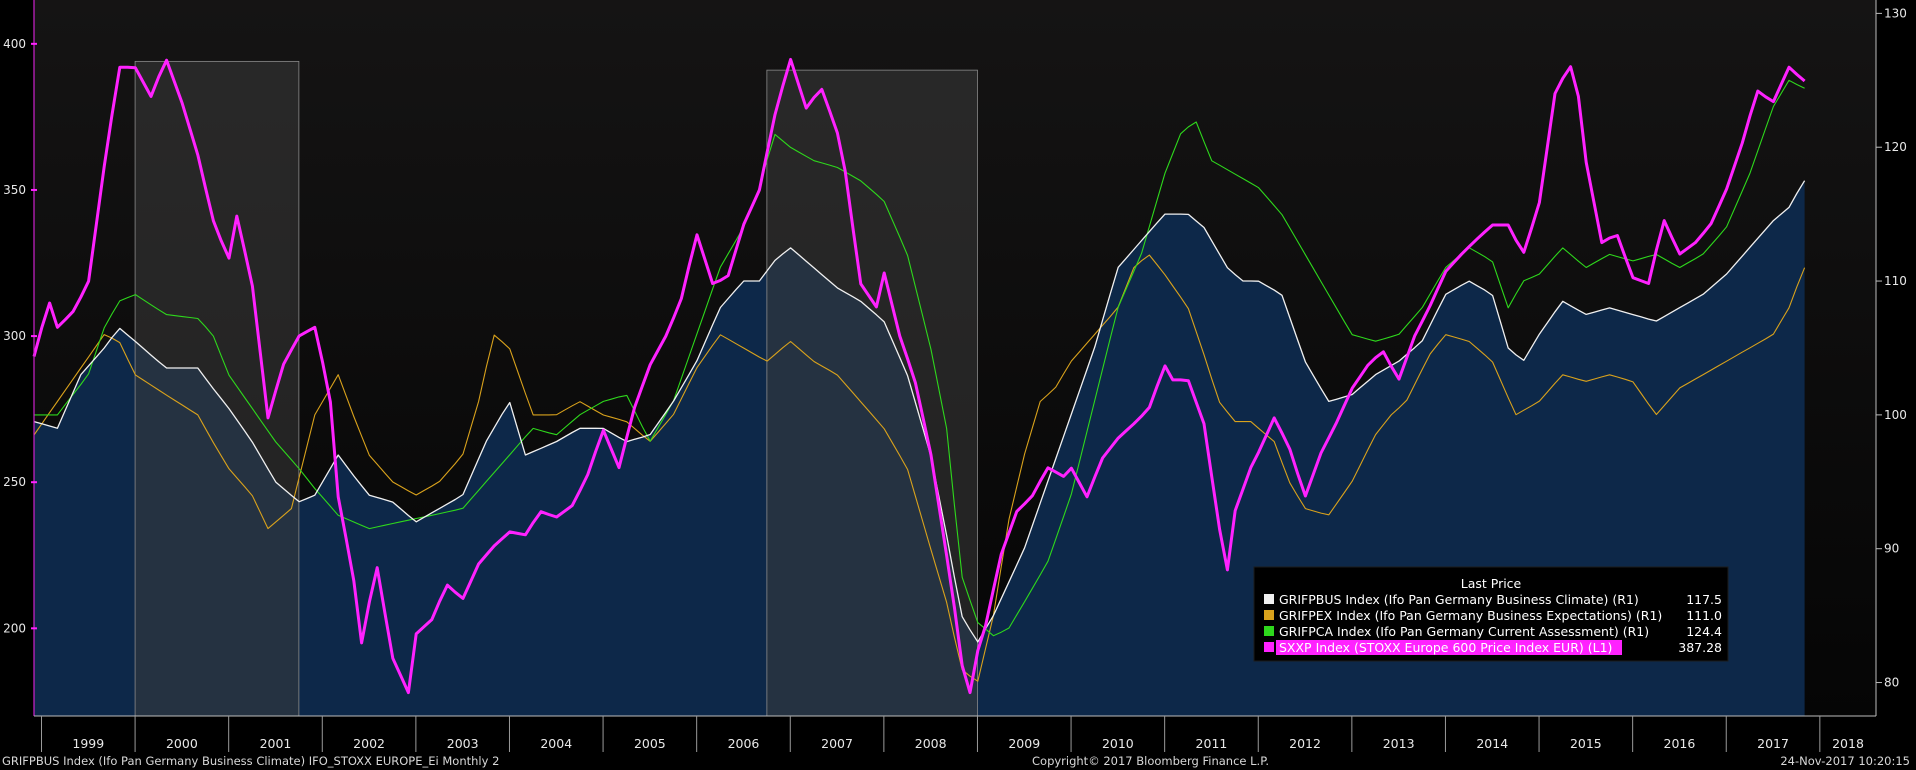 The height and width of the screenshot is (770, 1916). Describe the element at coordinates (276, 743) in the screenshot. I see `x-axis-tick-label: 2001` at that location.